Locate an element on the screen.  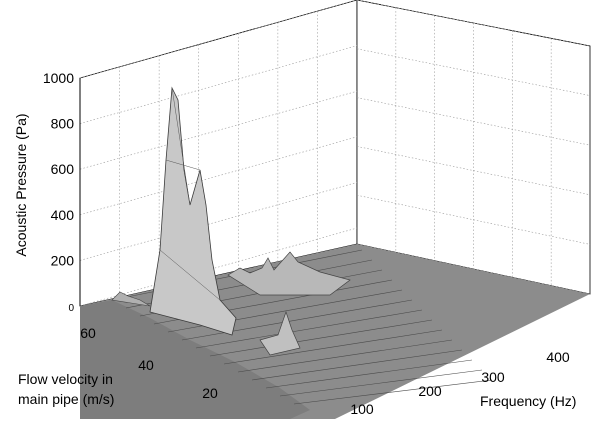
z-tick-label: 0 is located at coordinates (71, 308).